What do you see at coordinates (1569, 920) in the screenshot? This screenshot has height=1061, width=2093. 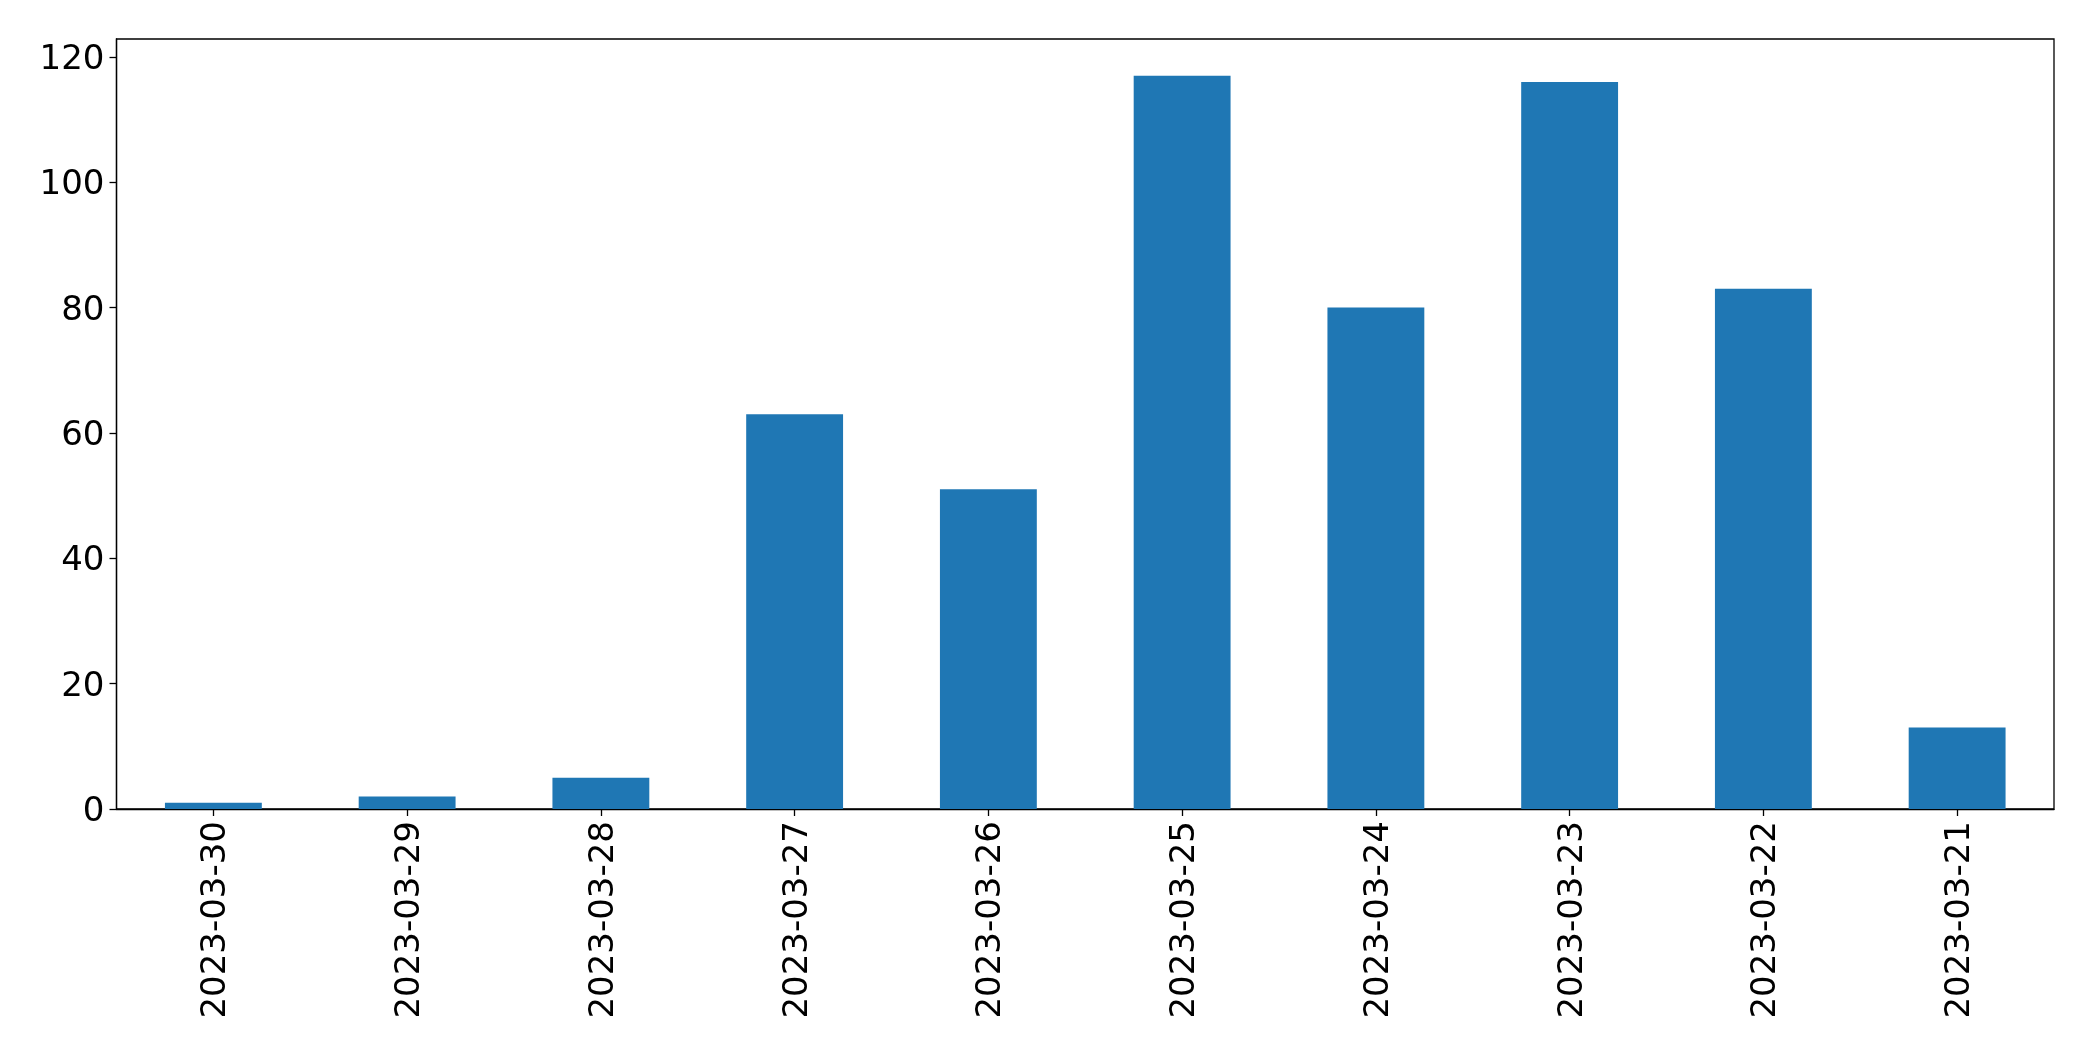 I see `x-tick-label: 2023-03-23` at bounding box center [1569, 920].